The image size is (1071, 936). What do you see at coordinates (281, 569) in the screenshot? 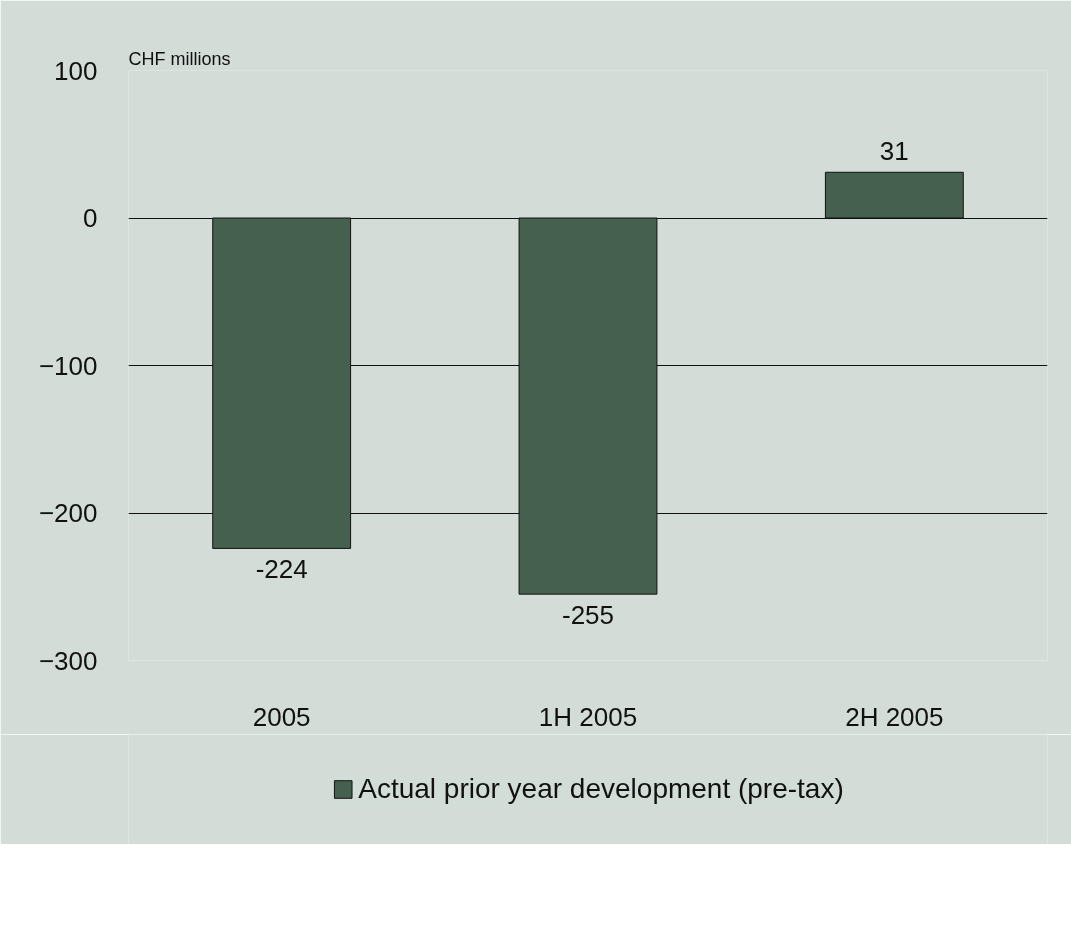
I see `data-label: -224` at bounding box center [281, 569].